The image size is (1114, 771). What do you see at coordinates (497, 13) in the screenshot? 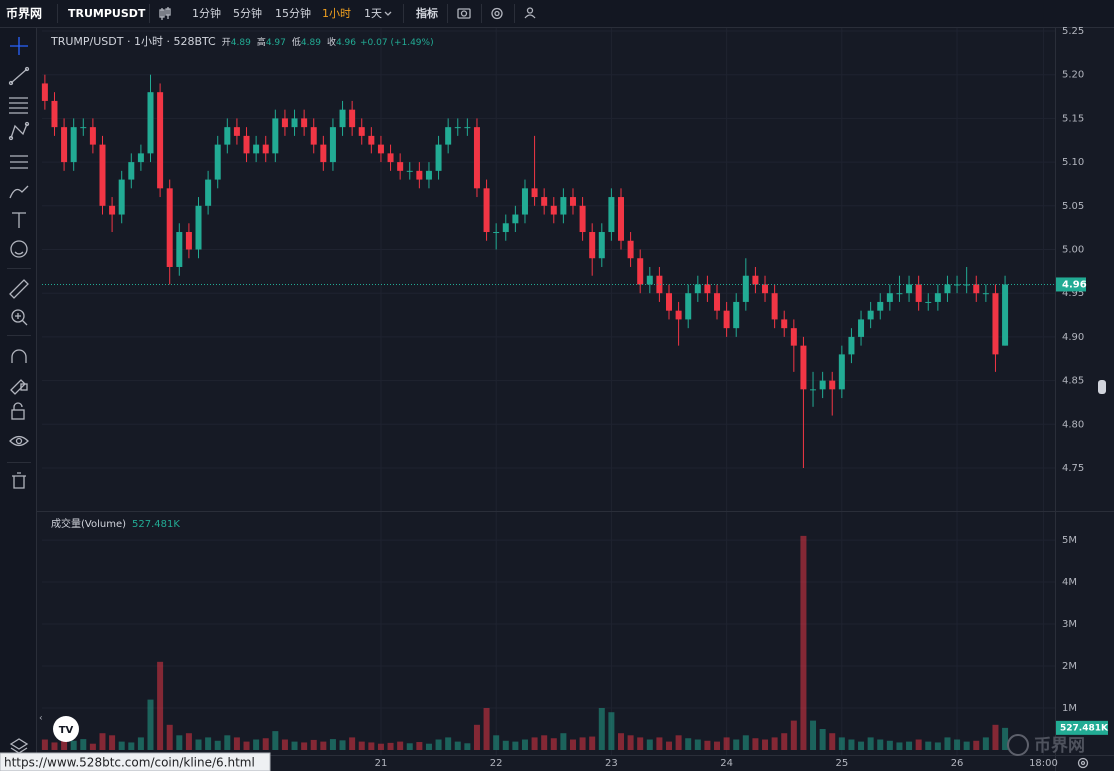
I see `settings-button` at bounding box center [497, 13].